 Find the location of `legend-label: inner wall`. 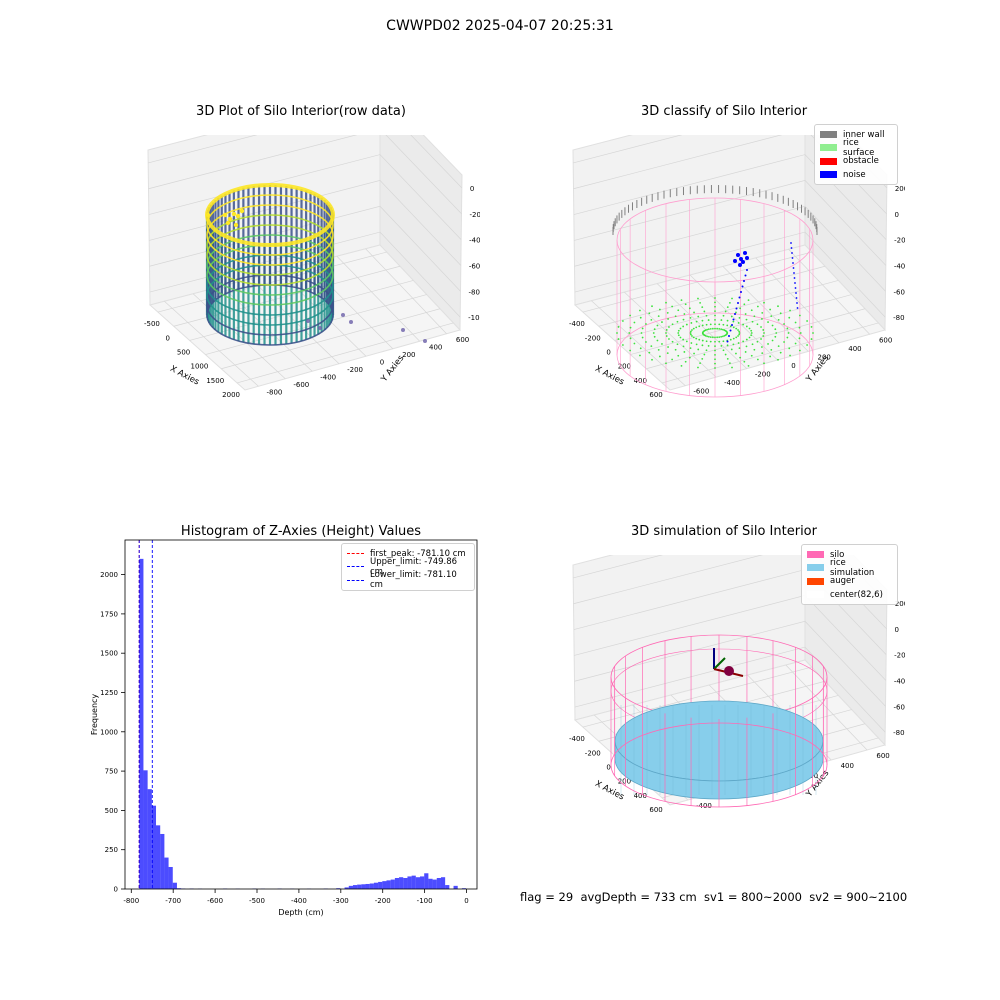

legend-label: inner wall is located at coordinates (864, 134).